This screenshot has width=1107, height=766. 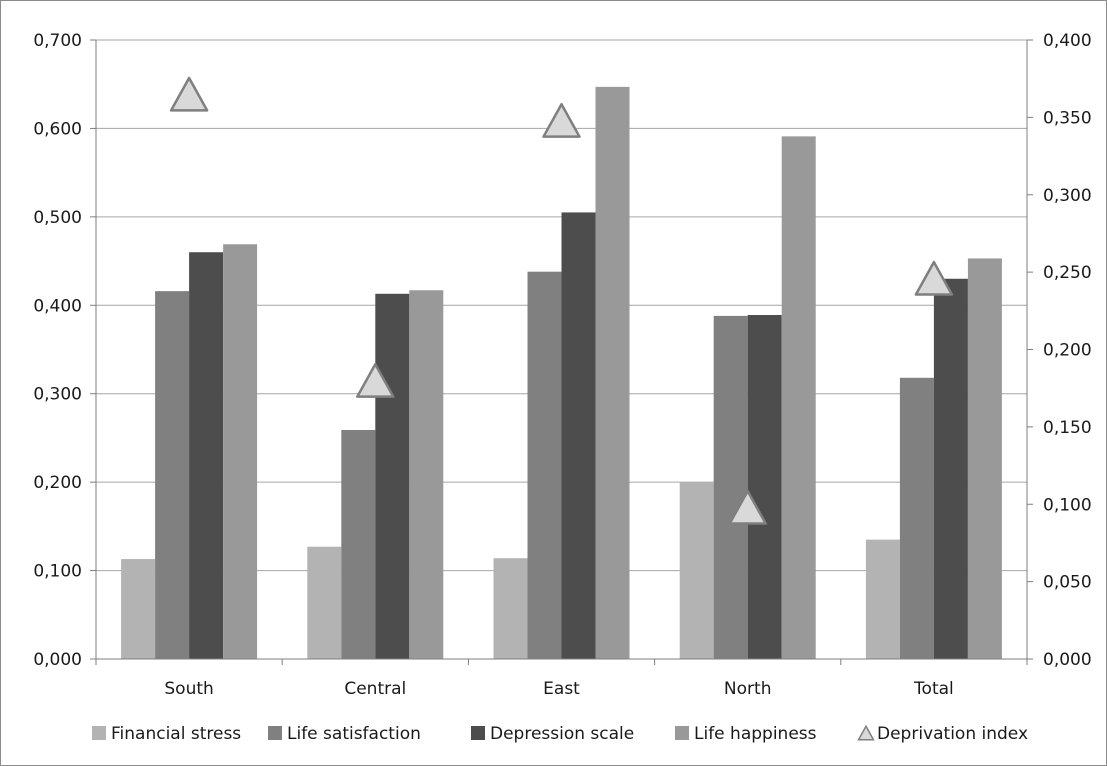 I want to click on x-axis-category-label: East, so click(x=561, y=689).